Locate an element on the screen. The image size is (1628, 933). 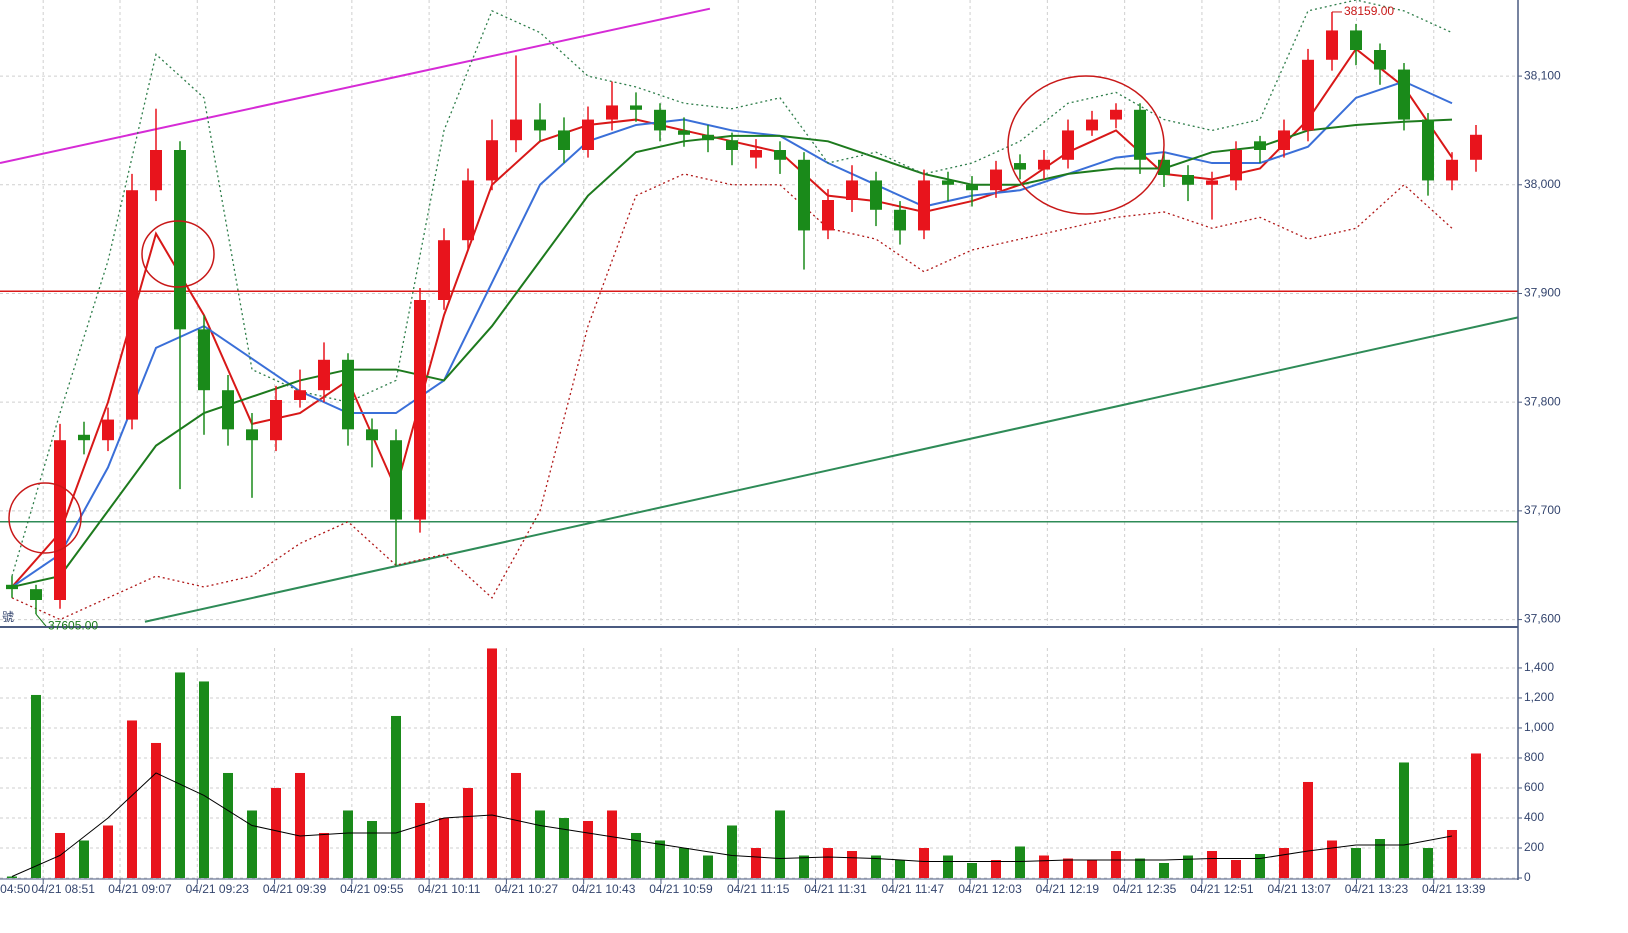
y-tick-label: 800 is located at coordinates (1534, 757).